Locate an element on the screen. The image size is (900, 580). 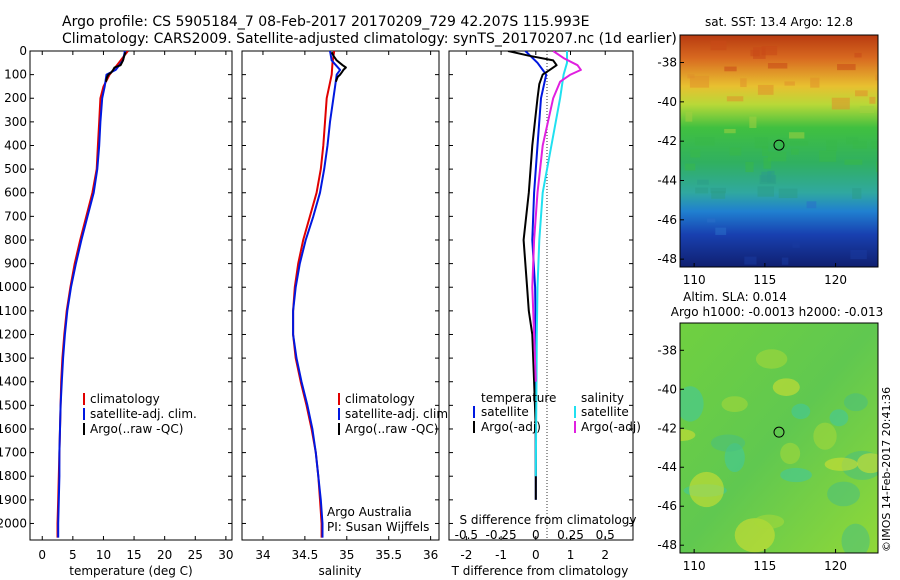
sla-map-subtitle: Argo h1000: -0.0013 h2000: -0.013 is located at coordinates (777, 312).